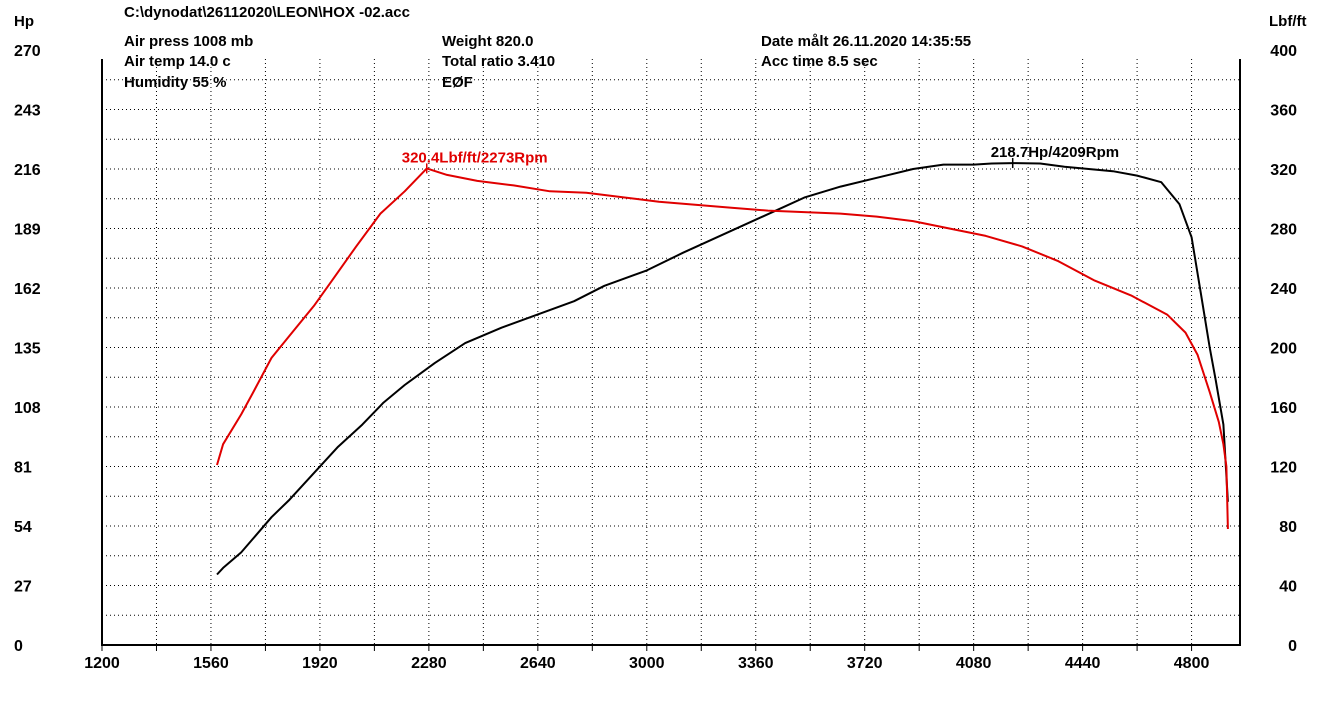  What do you see at coordinates (27, 230) in the screenshot?
I see `left-tick-label: 189` at bounding box center [27, 230].